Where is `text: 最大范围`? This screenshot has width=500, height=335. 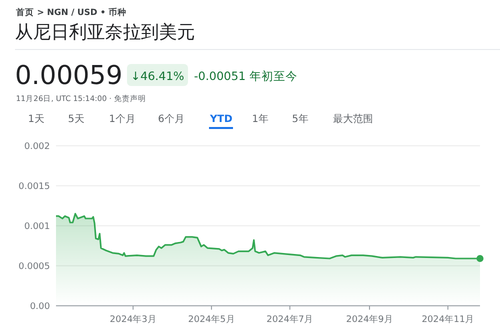 text: 最大范围 is located at coordinates (353, 119).